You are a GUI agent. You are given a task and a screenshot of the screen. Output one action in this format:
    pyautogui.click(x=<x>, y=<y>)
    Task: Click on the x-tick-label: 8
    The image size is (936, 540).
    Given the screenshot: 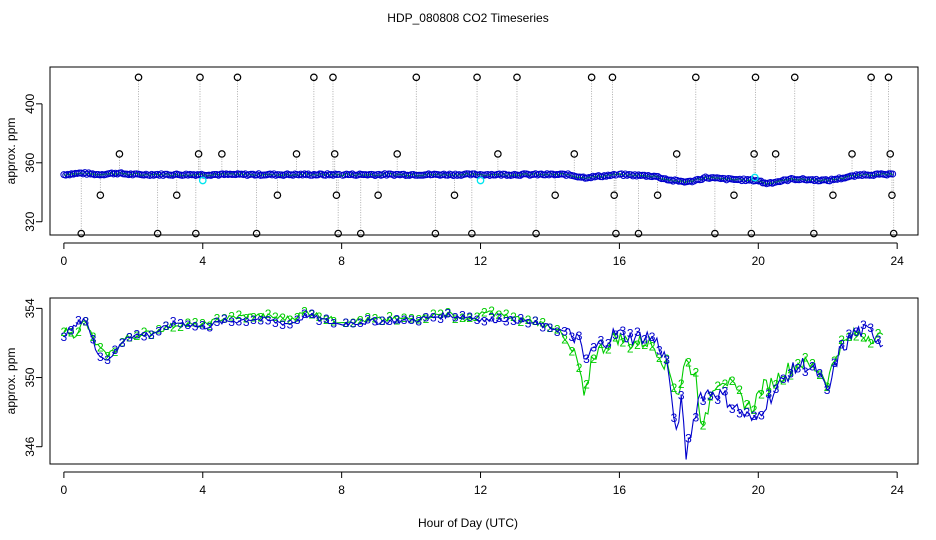 What is the action you would take?
    pyautogui.click(x=341, y=490)
    